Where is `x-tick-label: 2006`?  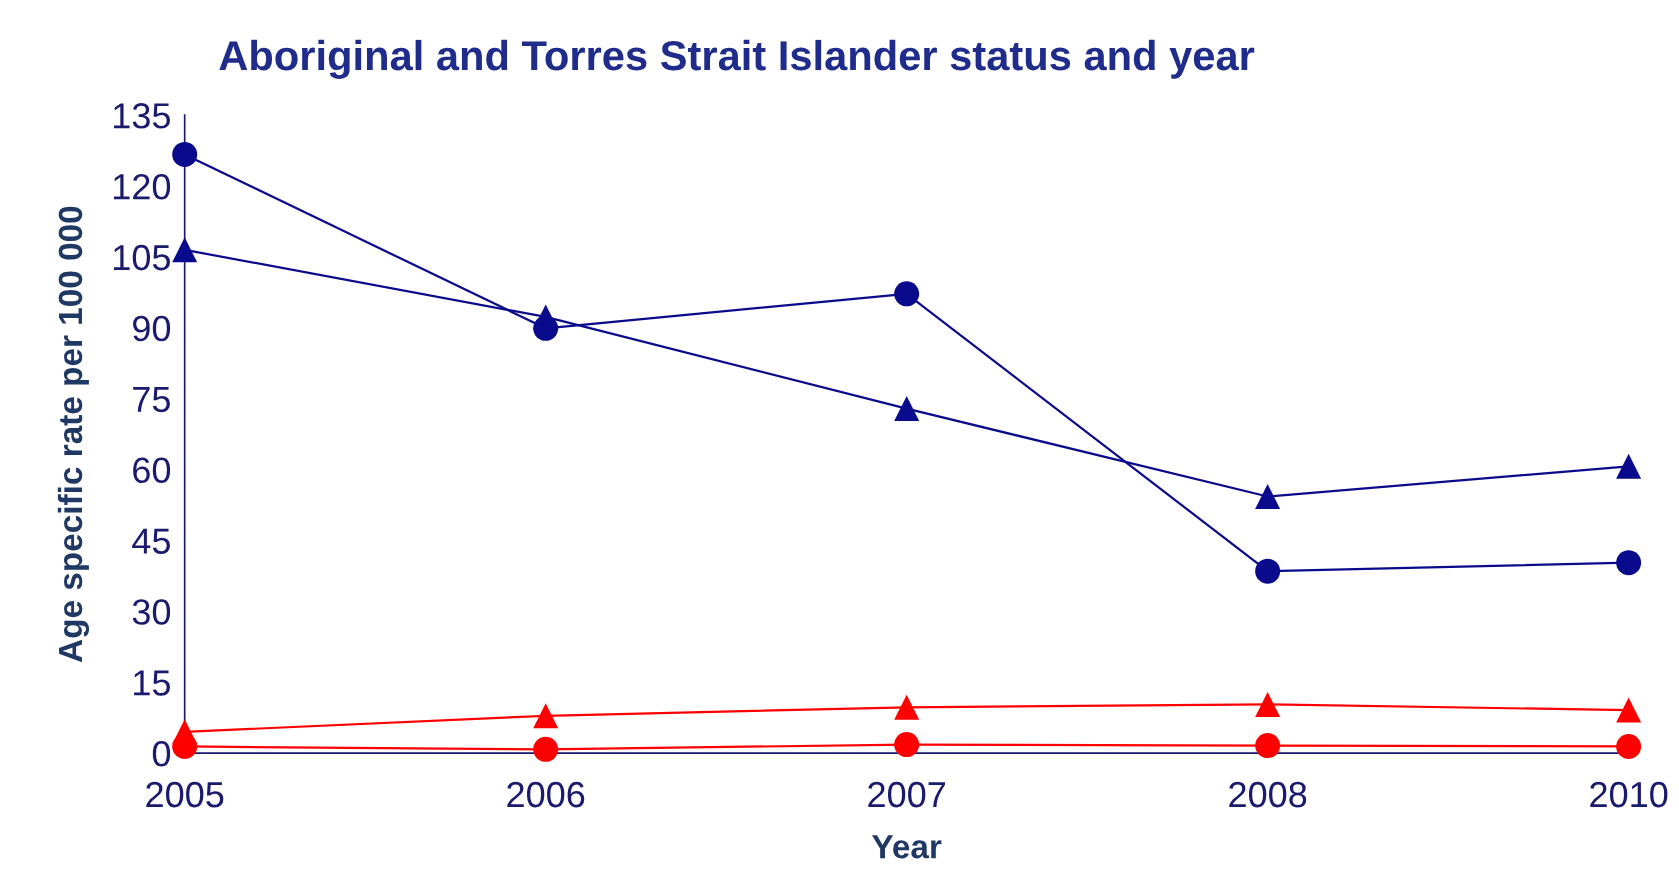
x-tick-label: 2006 is located at coordinates (546, 794).